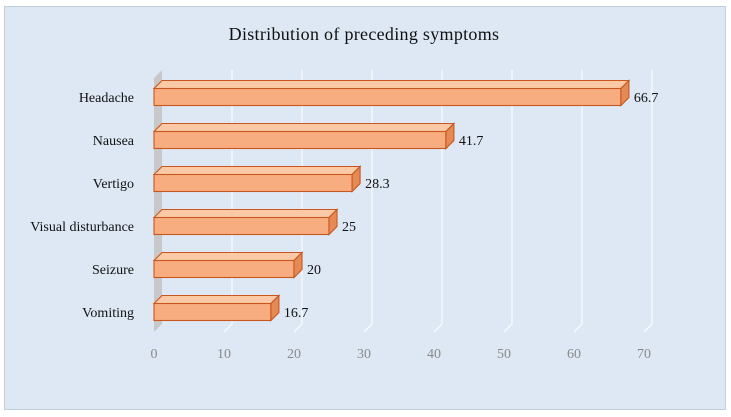 This screenshot has width=731, height=417. I want to click on value-label: 41.7, so click(471, 141).